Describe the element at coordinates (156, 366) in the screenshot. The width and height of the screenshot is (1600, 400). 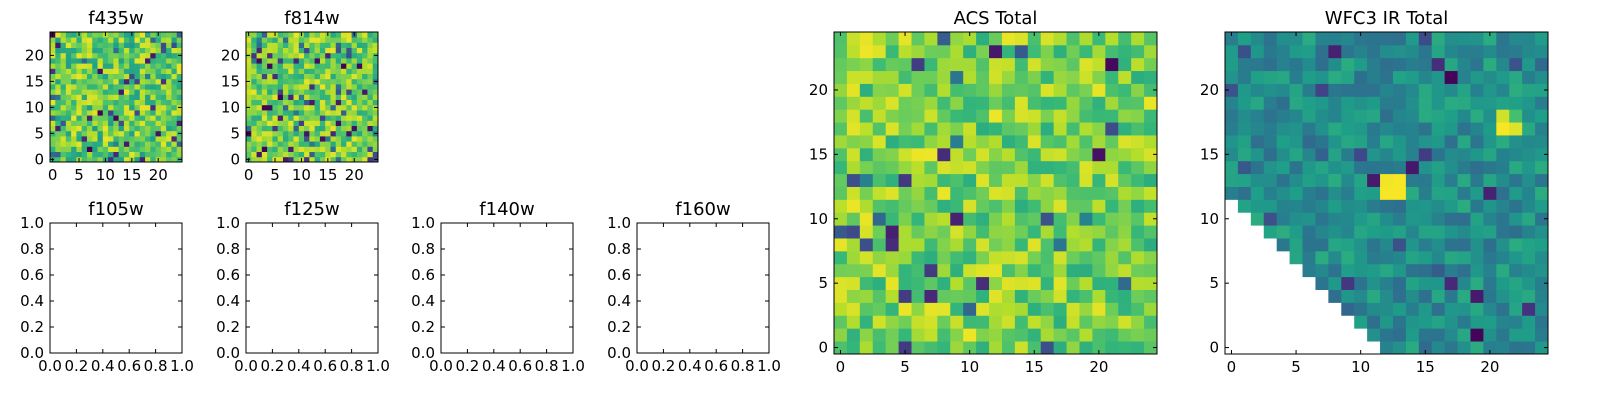
I see `x-tick-label: 0.8` at that location.